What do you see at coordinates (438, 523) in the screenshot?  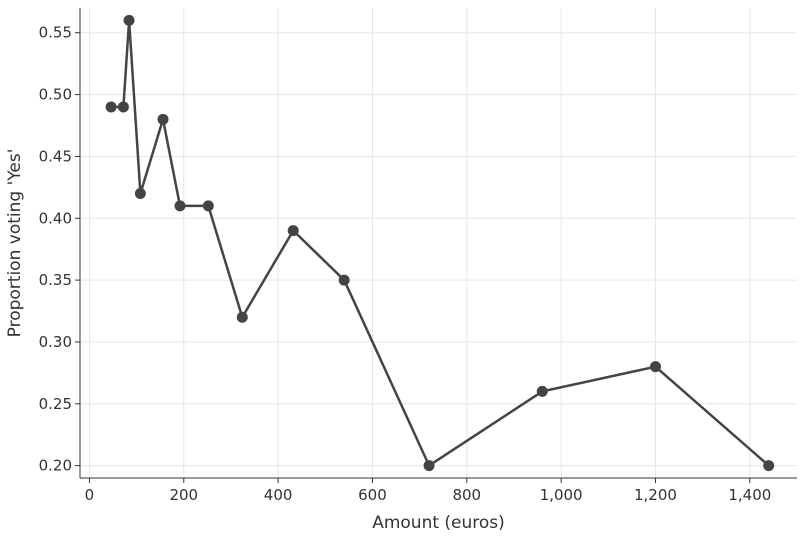 I see `x-axis-title: Amount (euros)` at bounding box center [438, 523].